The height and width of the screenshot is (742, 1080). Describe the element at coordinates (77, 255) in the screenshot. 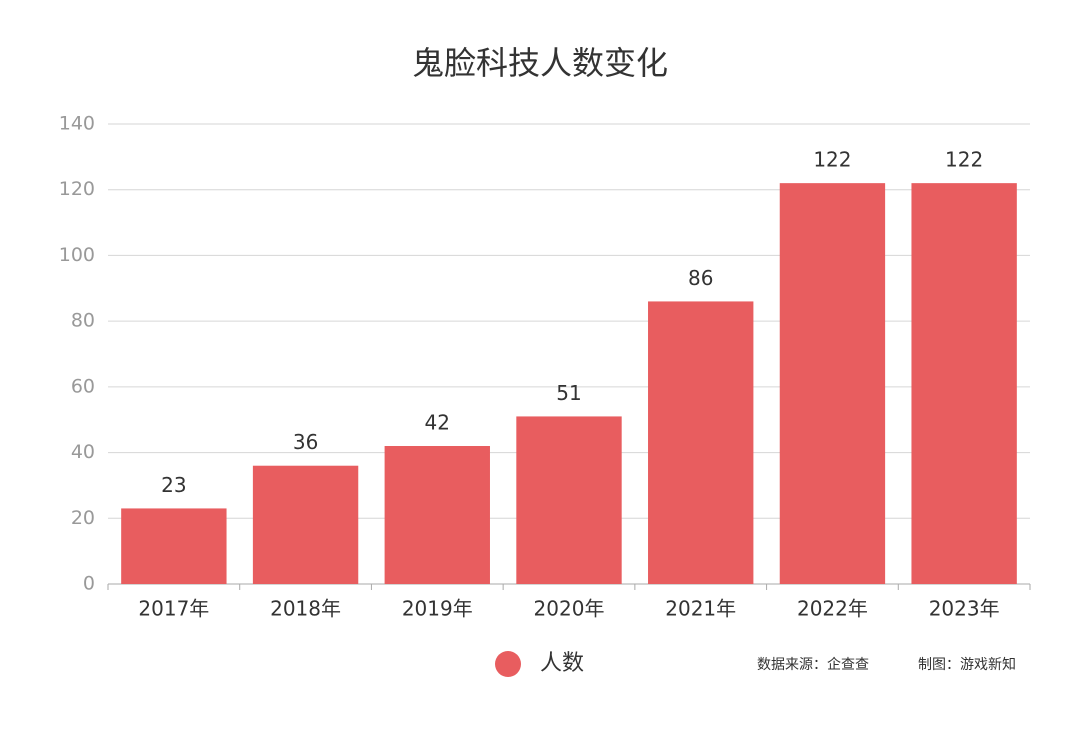

I see `y-tick-label: 100` at that location.